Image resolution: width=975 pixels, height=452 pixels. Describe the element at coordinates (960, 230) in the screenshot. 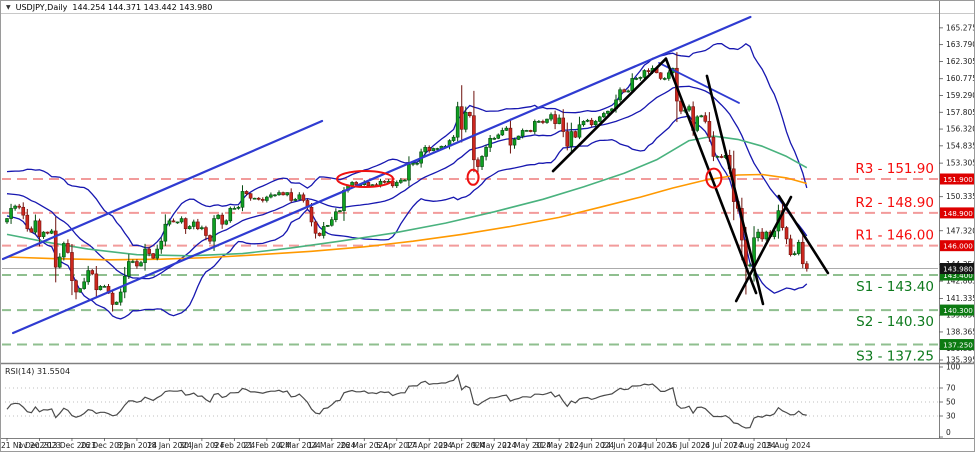

I see `price-tick-label: 147.320` at that location.